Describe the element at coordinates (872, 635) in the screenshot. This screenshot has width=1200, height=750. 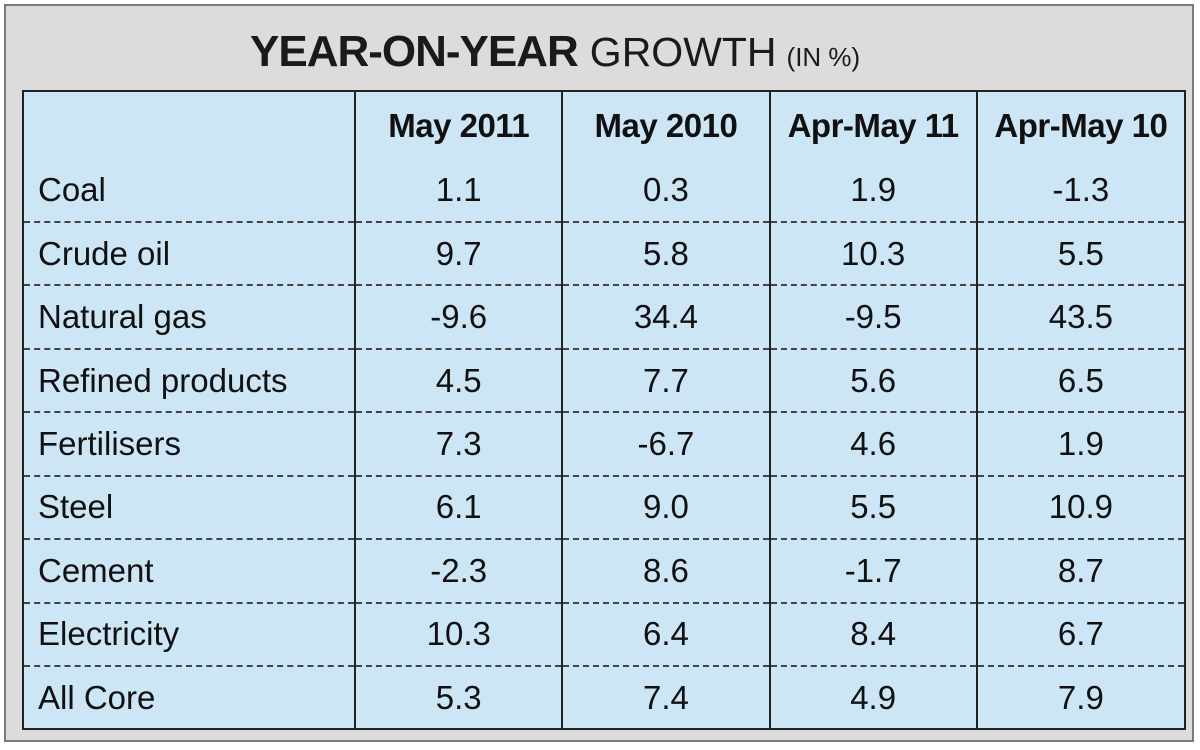
I see `data-cell: 8.4` at that location.